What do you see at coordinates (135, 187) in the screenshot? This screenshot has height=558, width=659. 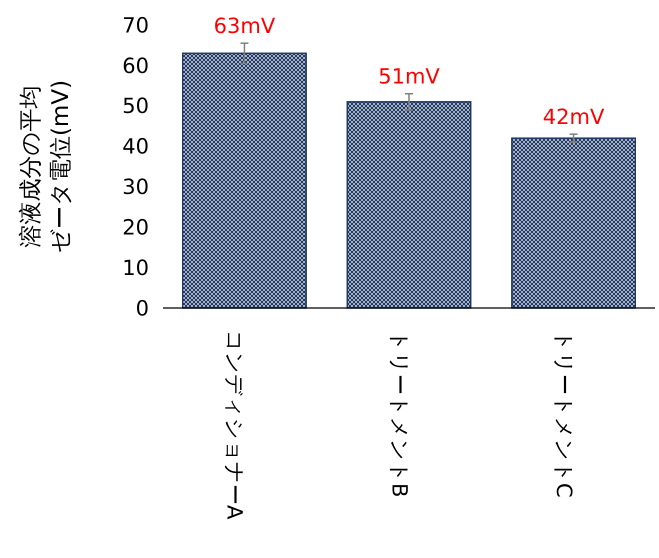 I see `y-tick-label: 30` at bounding box center [135, 187].